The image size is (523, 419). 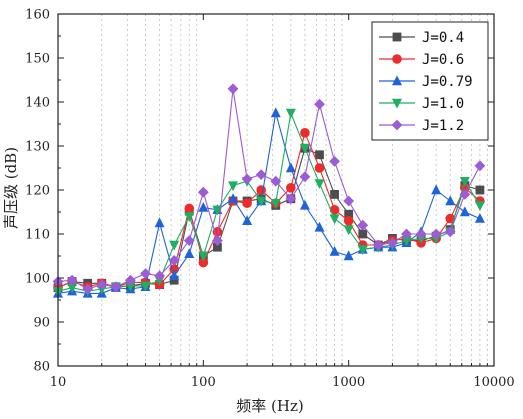 I want to click on legend: J=0.4 J=0.6 J=0.79 J=1.0 J=1.2, so click(x=430, y=81).